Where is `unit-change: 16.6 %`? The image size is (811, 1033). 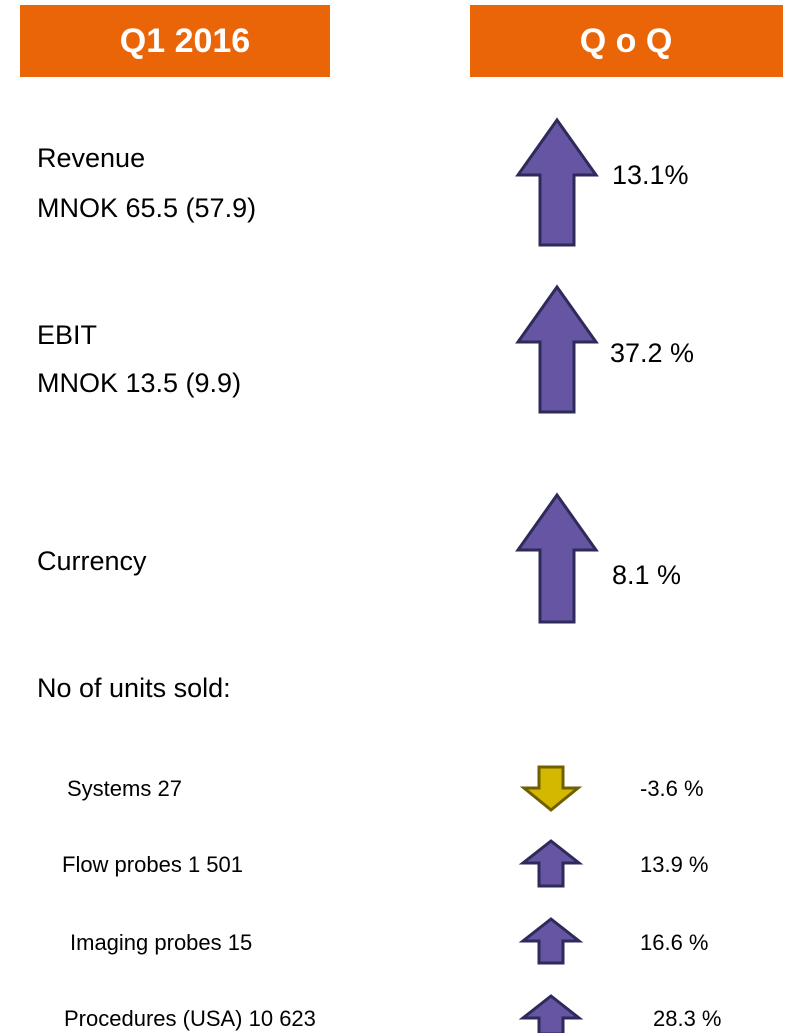 unit-change: 16.6 % is located at coordinates (674, 942).